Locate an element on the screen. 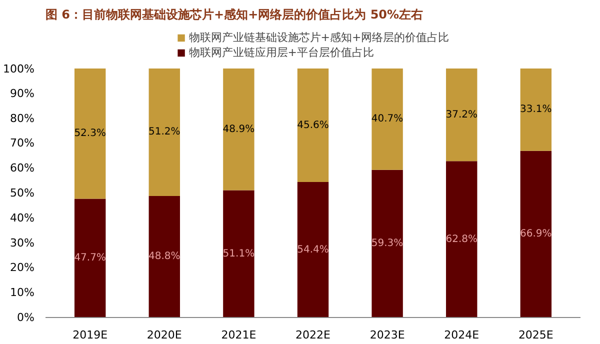  data-label: 48.9% is located at coordinates (238, 129).